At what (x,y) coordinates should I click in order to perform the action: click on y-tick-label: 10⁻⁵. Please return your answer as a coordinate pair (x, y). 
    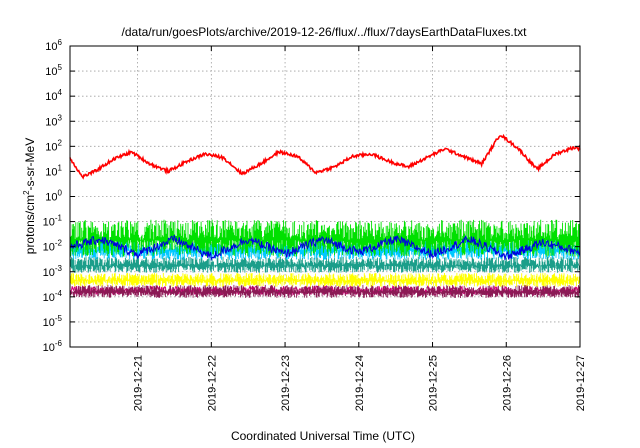
    Looking at the image, I should click on (53, 321).